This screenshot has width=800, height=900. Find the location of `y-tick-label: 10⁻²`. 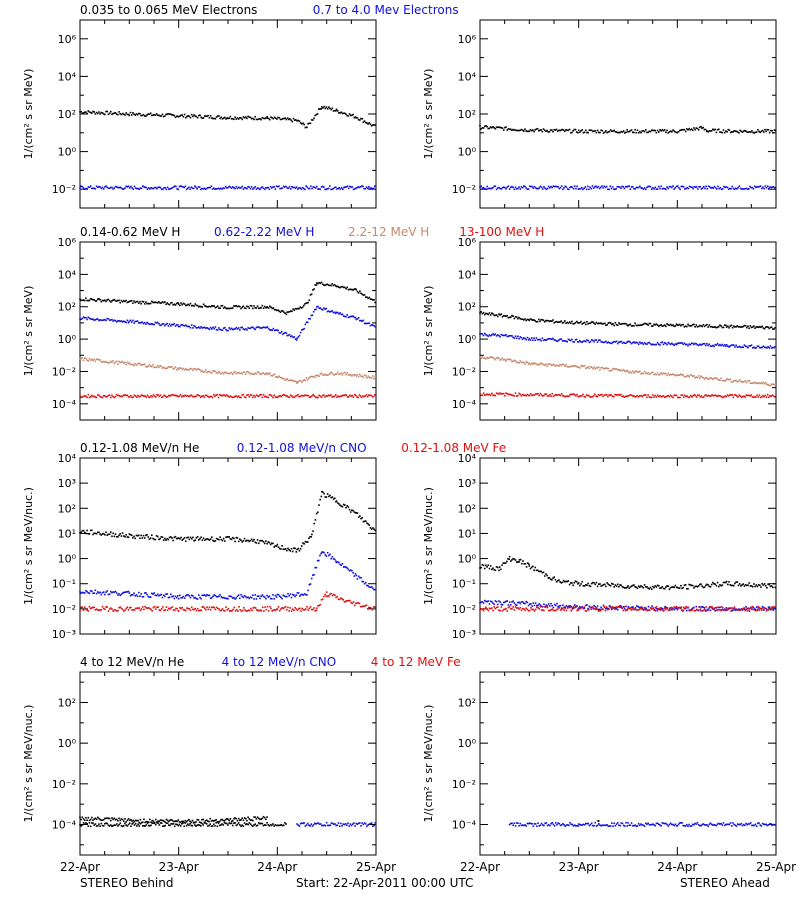

y-tick-label: 10⁻² is located at coordinates (464, 609).